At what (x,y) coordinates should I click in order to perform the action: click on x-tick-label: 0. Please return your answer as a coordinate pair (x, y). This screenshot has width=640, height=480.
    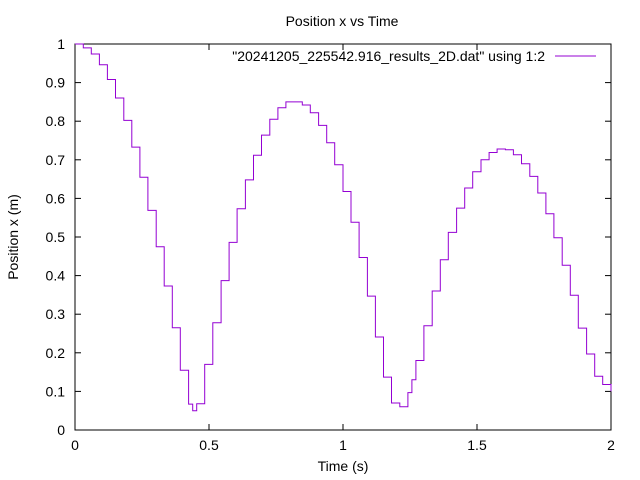
    Looking at the image, I should click on (75, 445).